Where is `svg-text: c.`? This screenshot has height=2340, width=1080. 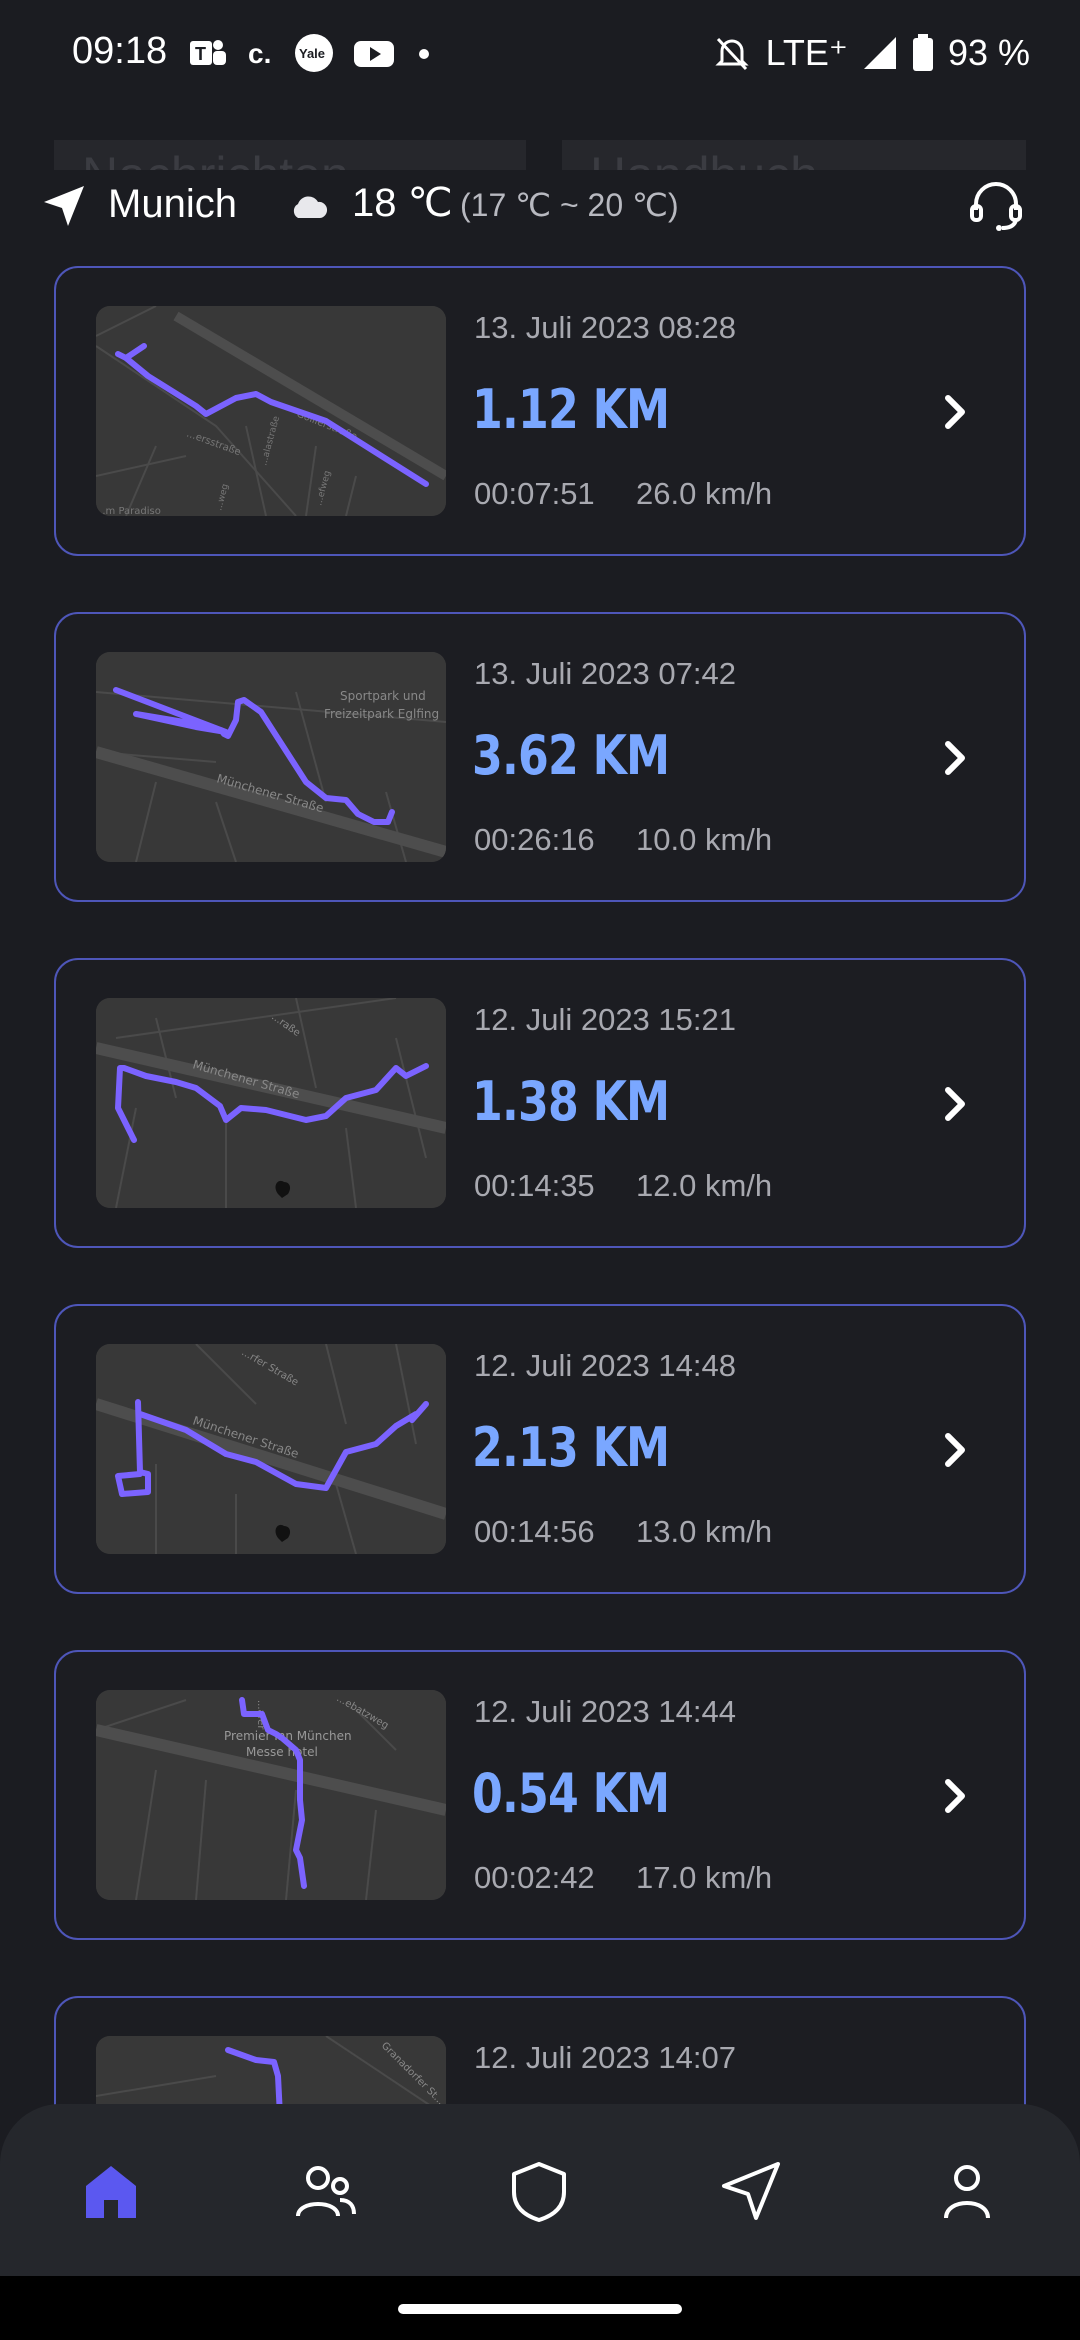
svg-text: c. is located at coordinates (259, 53).